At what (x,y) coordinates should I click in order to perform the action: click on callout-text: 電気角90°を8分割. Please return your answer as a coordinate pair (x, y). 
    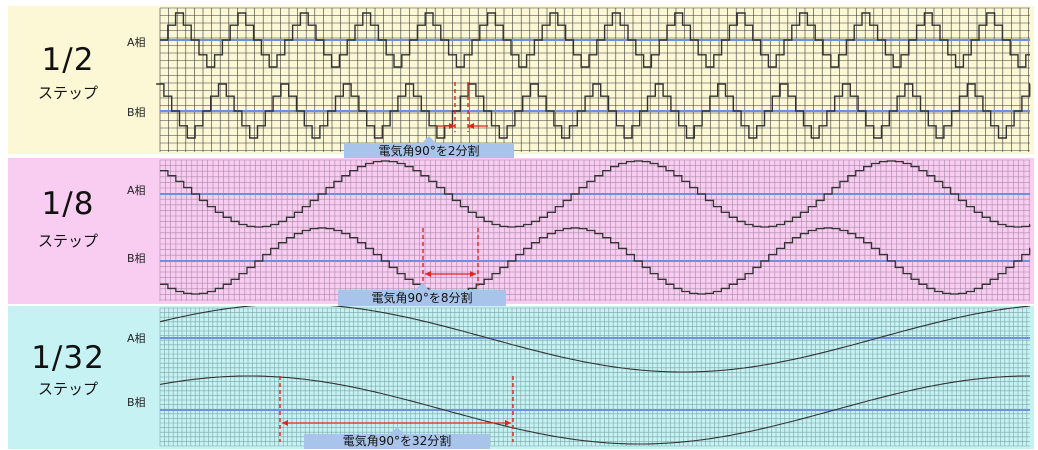
    Looking at the image, I should click on (422, 298).